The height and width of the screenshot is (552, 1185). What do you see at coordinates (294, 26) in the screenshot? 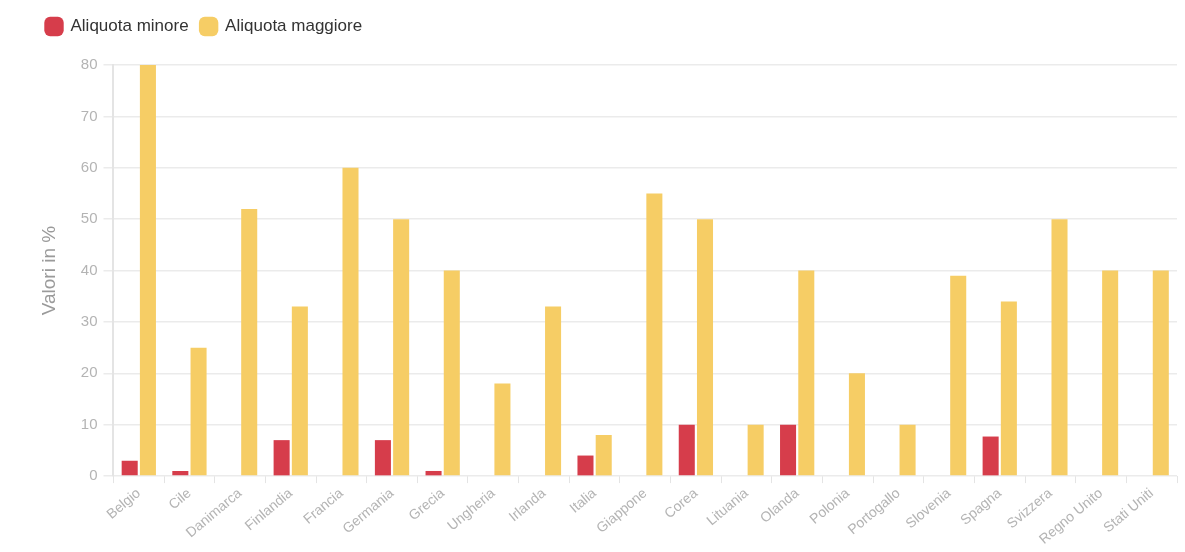
I see `legend-label: Aliquota maggiore` at bounding box center [294, 26].